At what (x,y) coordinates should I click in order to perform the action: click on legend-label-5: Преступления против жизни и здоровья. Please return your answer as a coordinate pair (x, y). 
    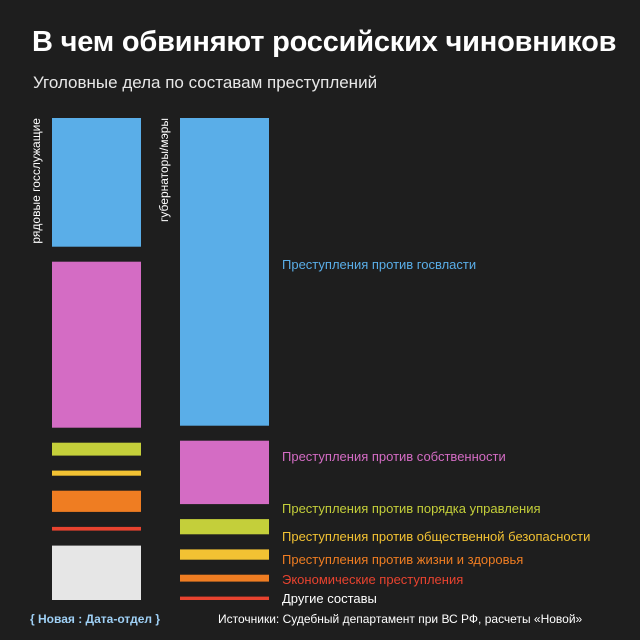
    Looking at the image, I should click on (402, 559).